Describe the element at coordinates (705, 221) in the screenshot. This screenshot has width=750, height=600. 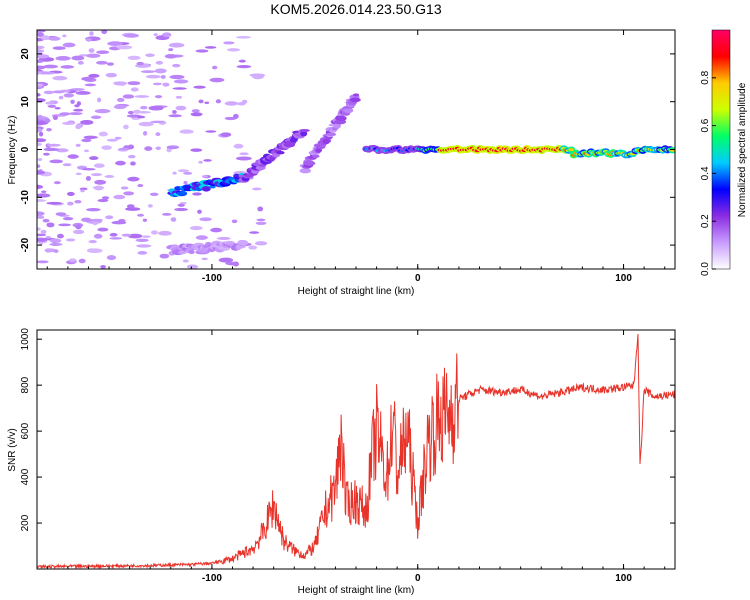
I see `colorbar-tick-label: 0.2` at that location.